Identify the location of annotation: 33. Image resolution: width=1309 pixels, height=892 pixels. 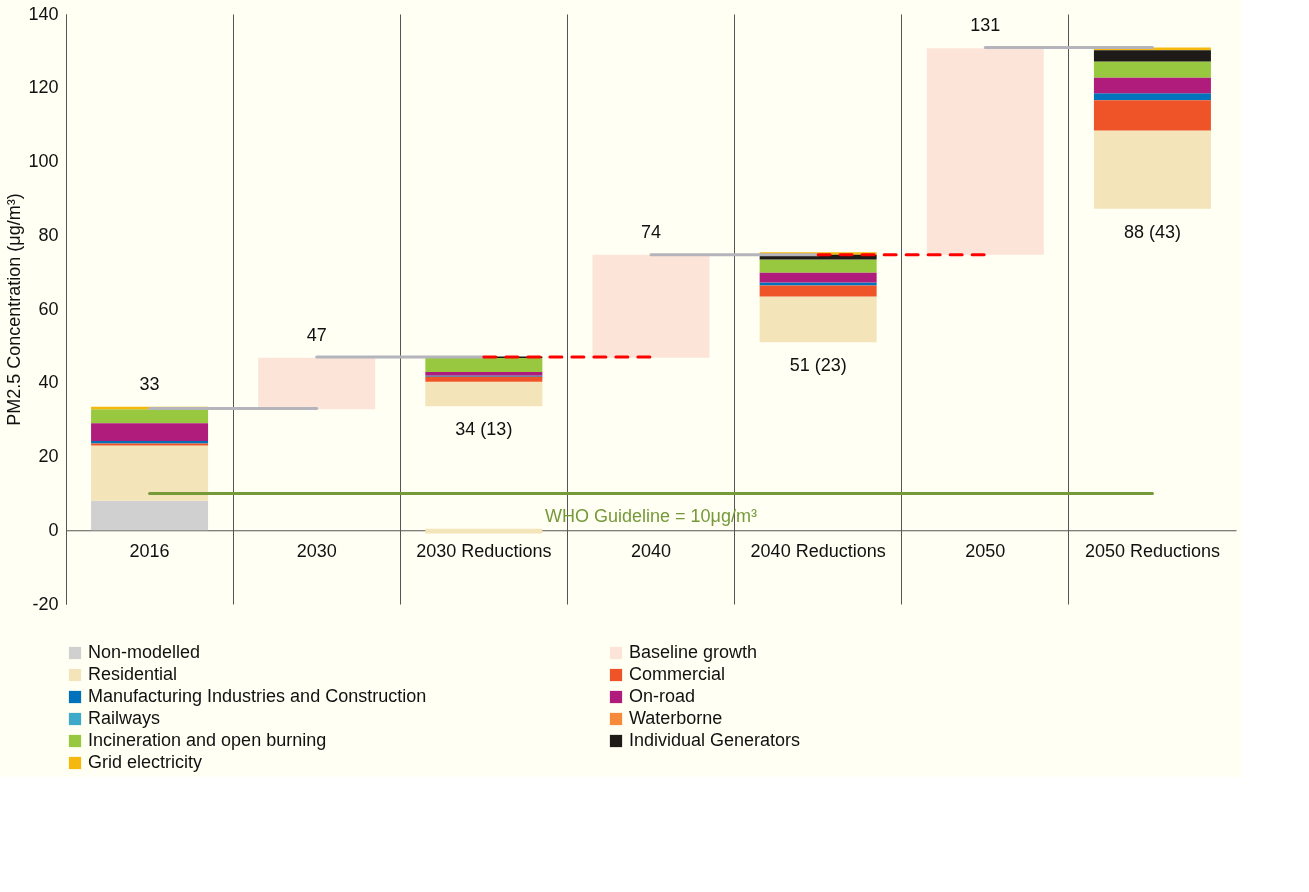
(149, 383).